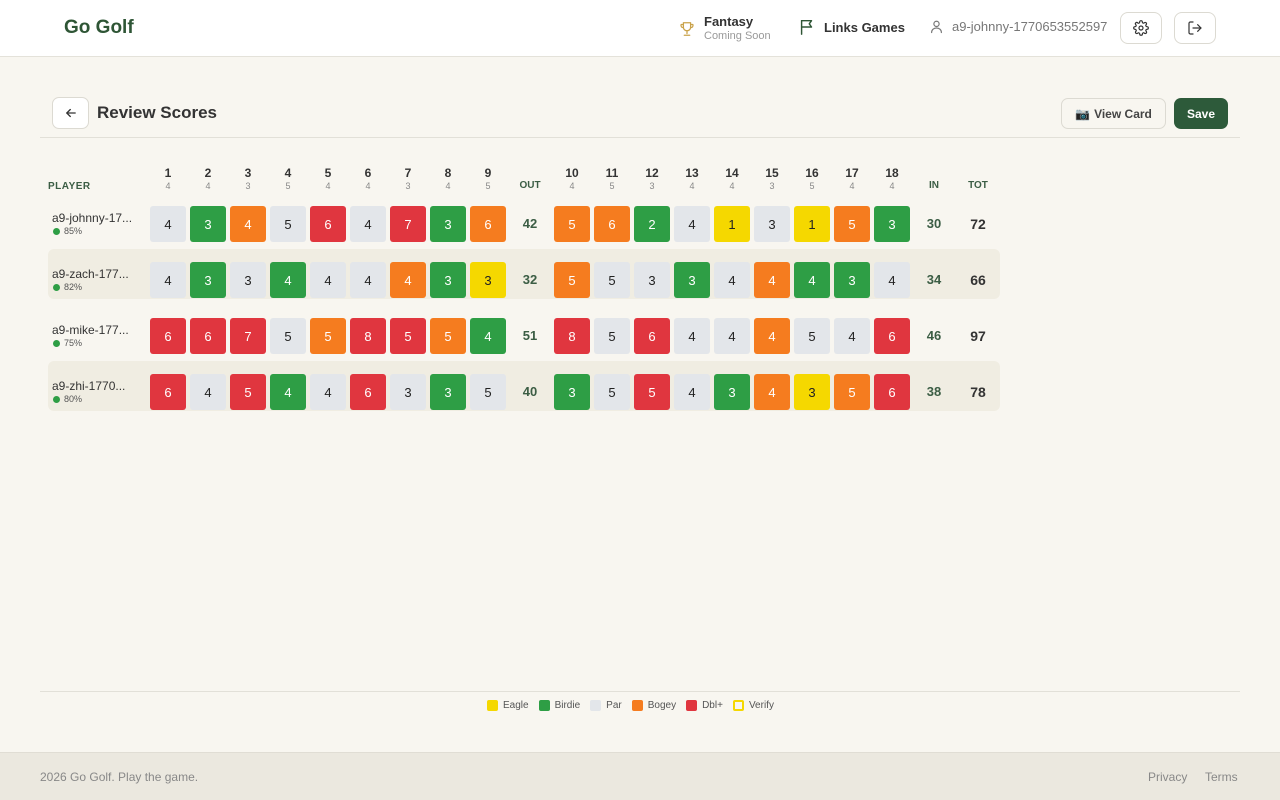  What do you see at coordinates (1221, 777) in the screenshot?
I see `terms-link: Terms` at bounding box center [1221, 777].